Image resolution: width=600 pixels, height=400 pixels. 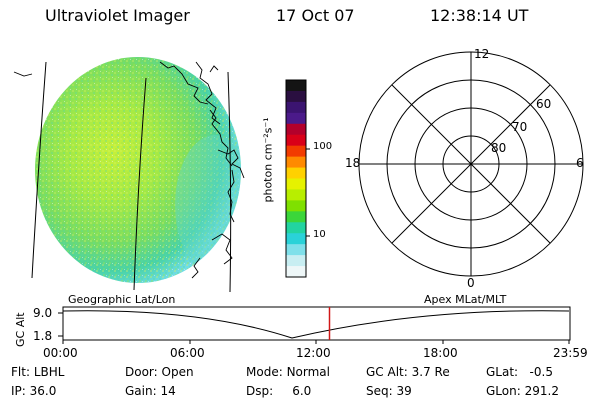 I want to click on time-label: 12:38:14 UT, so click(x=479, y=15).